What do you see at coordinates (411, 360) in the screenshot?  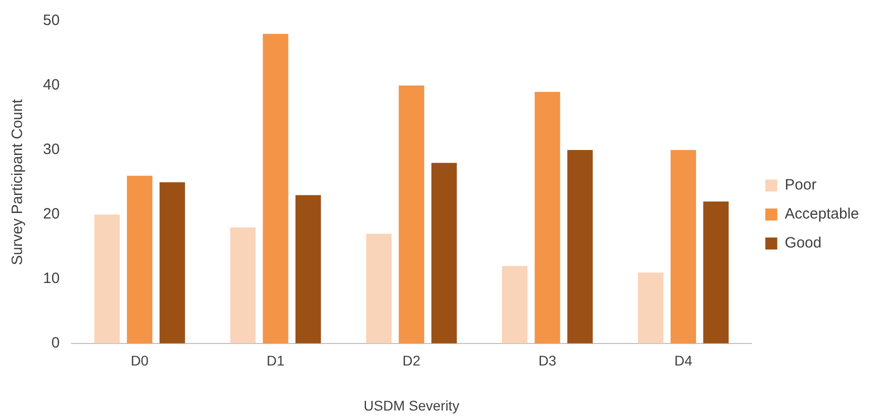 I see `x-tick-label: D2` at bounding box center [411, 360].